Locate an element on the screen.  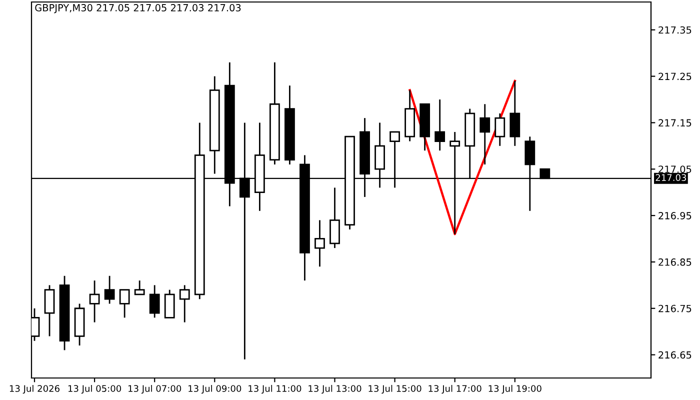
x-tick-label: 13 Jul 05:00 is located at coordinates (95, 389).